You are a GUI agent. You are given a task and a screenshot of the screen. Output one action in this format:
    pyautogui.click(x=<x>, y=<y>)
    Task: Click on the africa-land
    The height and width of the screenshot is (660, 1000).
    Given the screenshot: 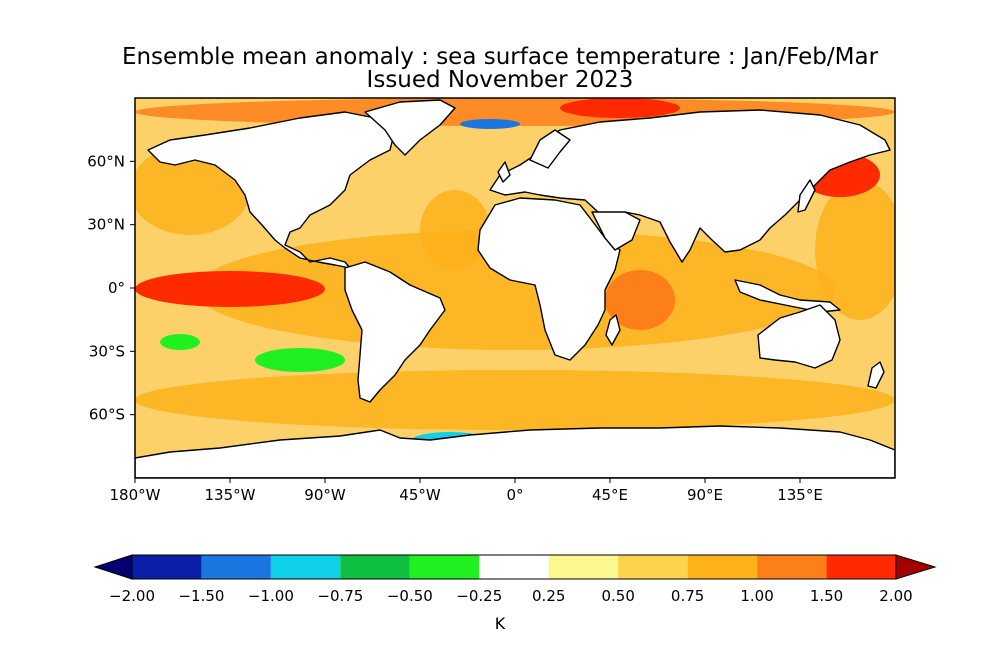 What is the action you would take?
    pyautogui.click(x=549, y=279)
    